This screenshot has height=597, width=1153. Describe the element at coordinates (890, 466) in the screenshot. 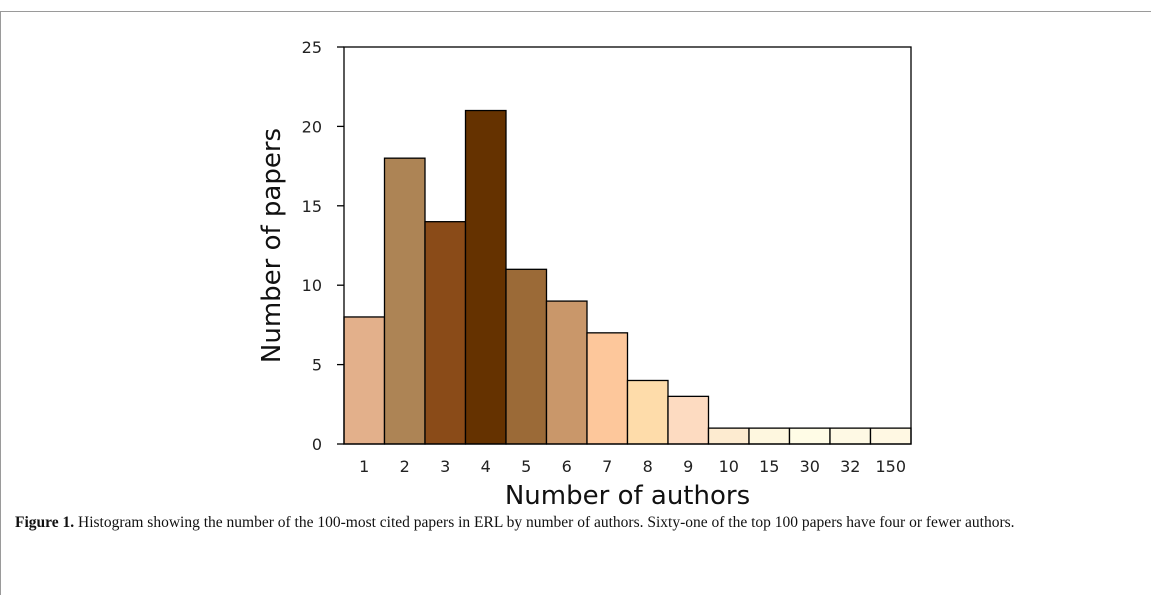

I see `x-tick-label: 150` at that location.